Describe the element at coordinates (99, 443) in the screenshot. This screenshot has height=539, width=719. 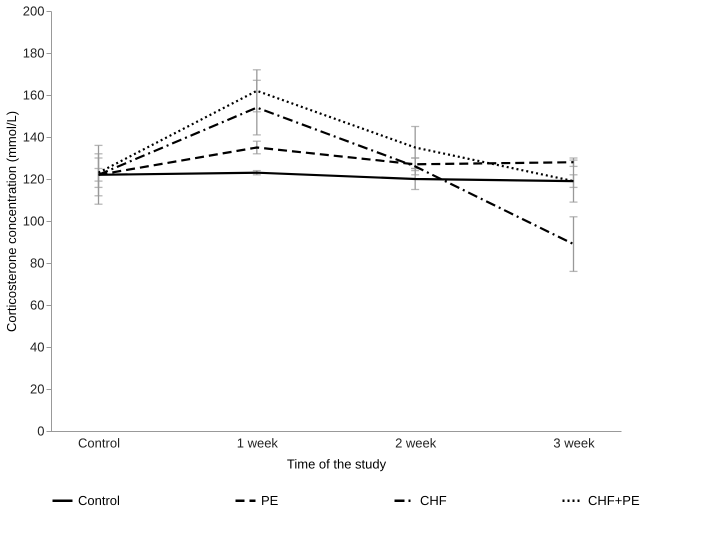
I see `x-tick-label: Control` at that location.